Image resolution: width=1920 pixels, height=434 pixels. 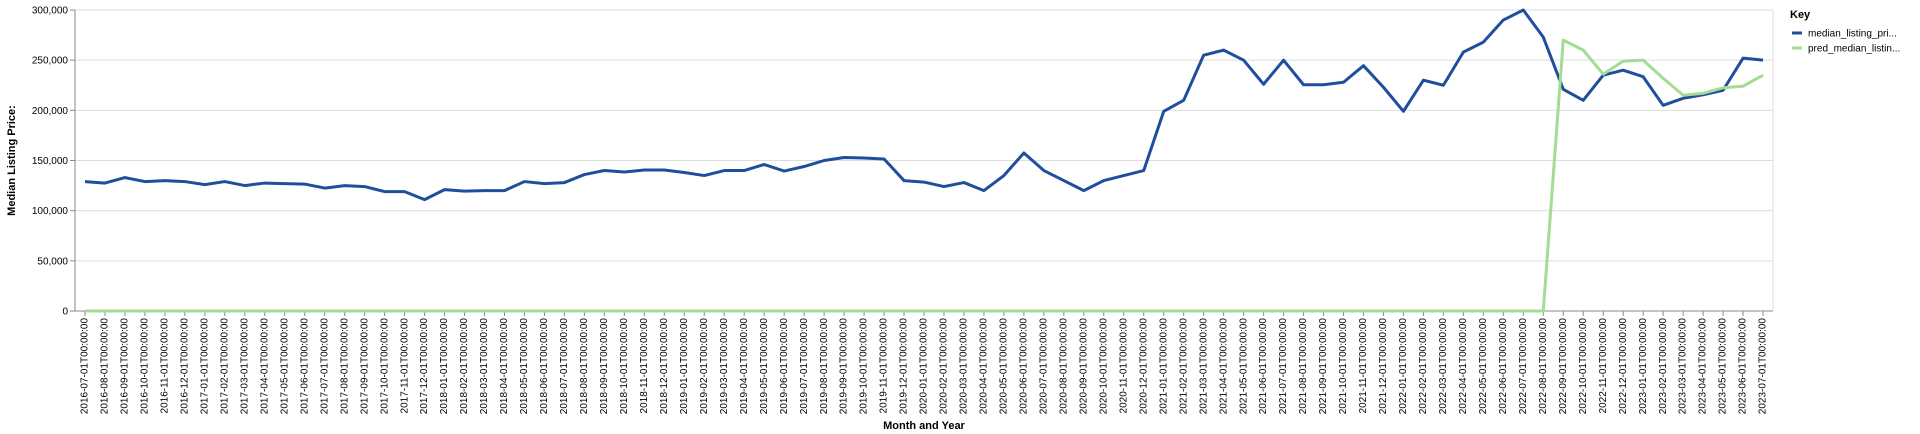 I want to click on x-tick-label: 2016-09-01T00:00:00, so click(x=125, y=366).